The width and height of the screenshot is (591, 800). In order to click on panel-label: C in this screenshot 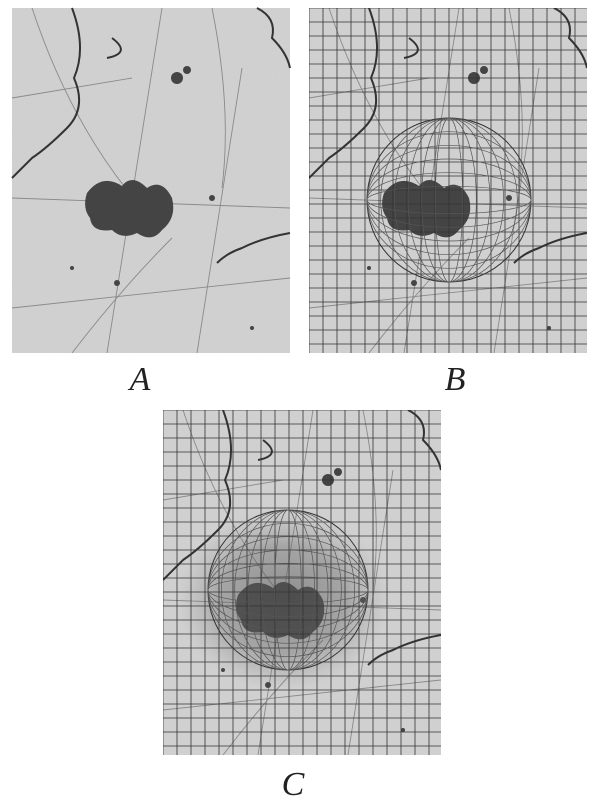, I will do `click(293, 783)`.